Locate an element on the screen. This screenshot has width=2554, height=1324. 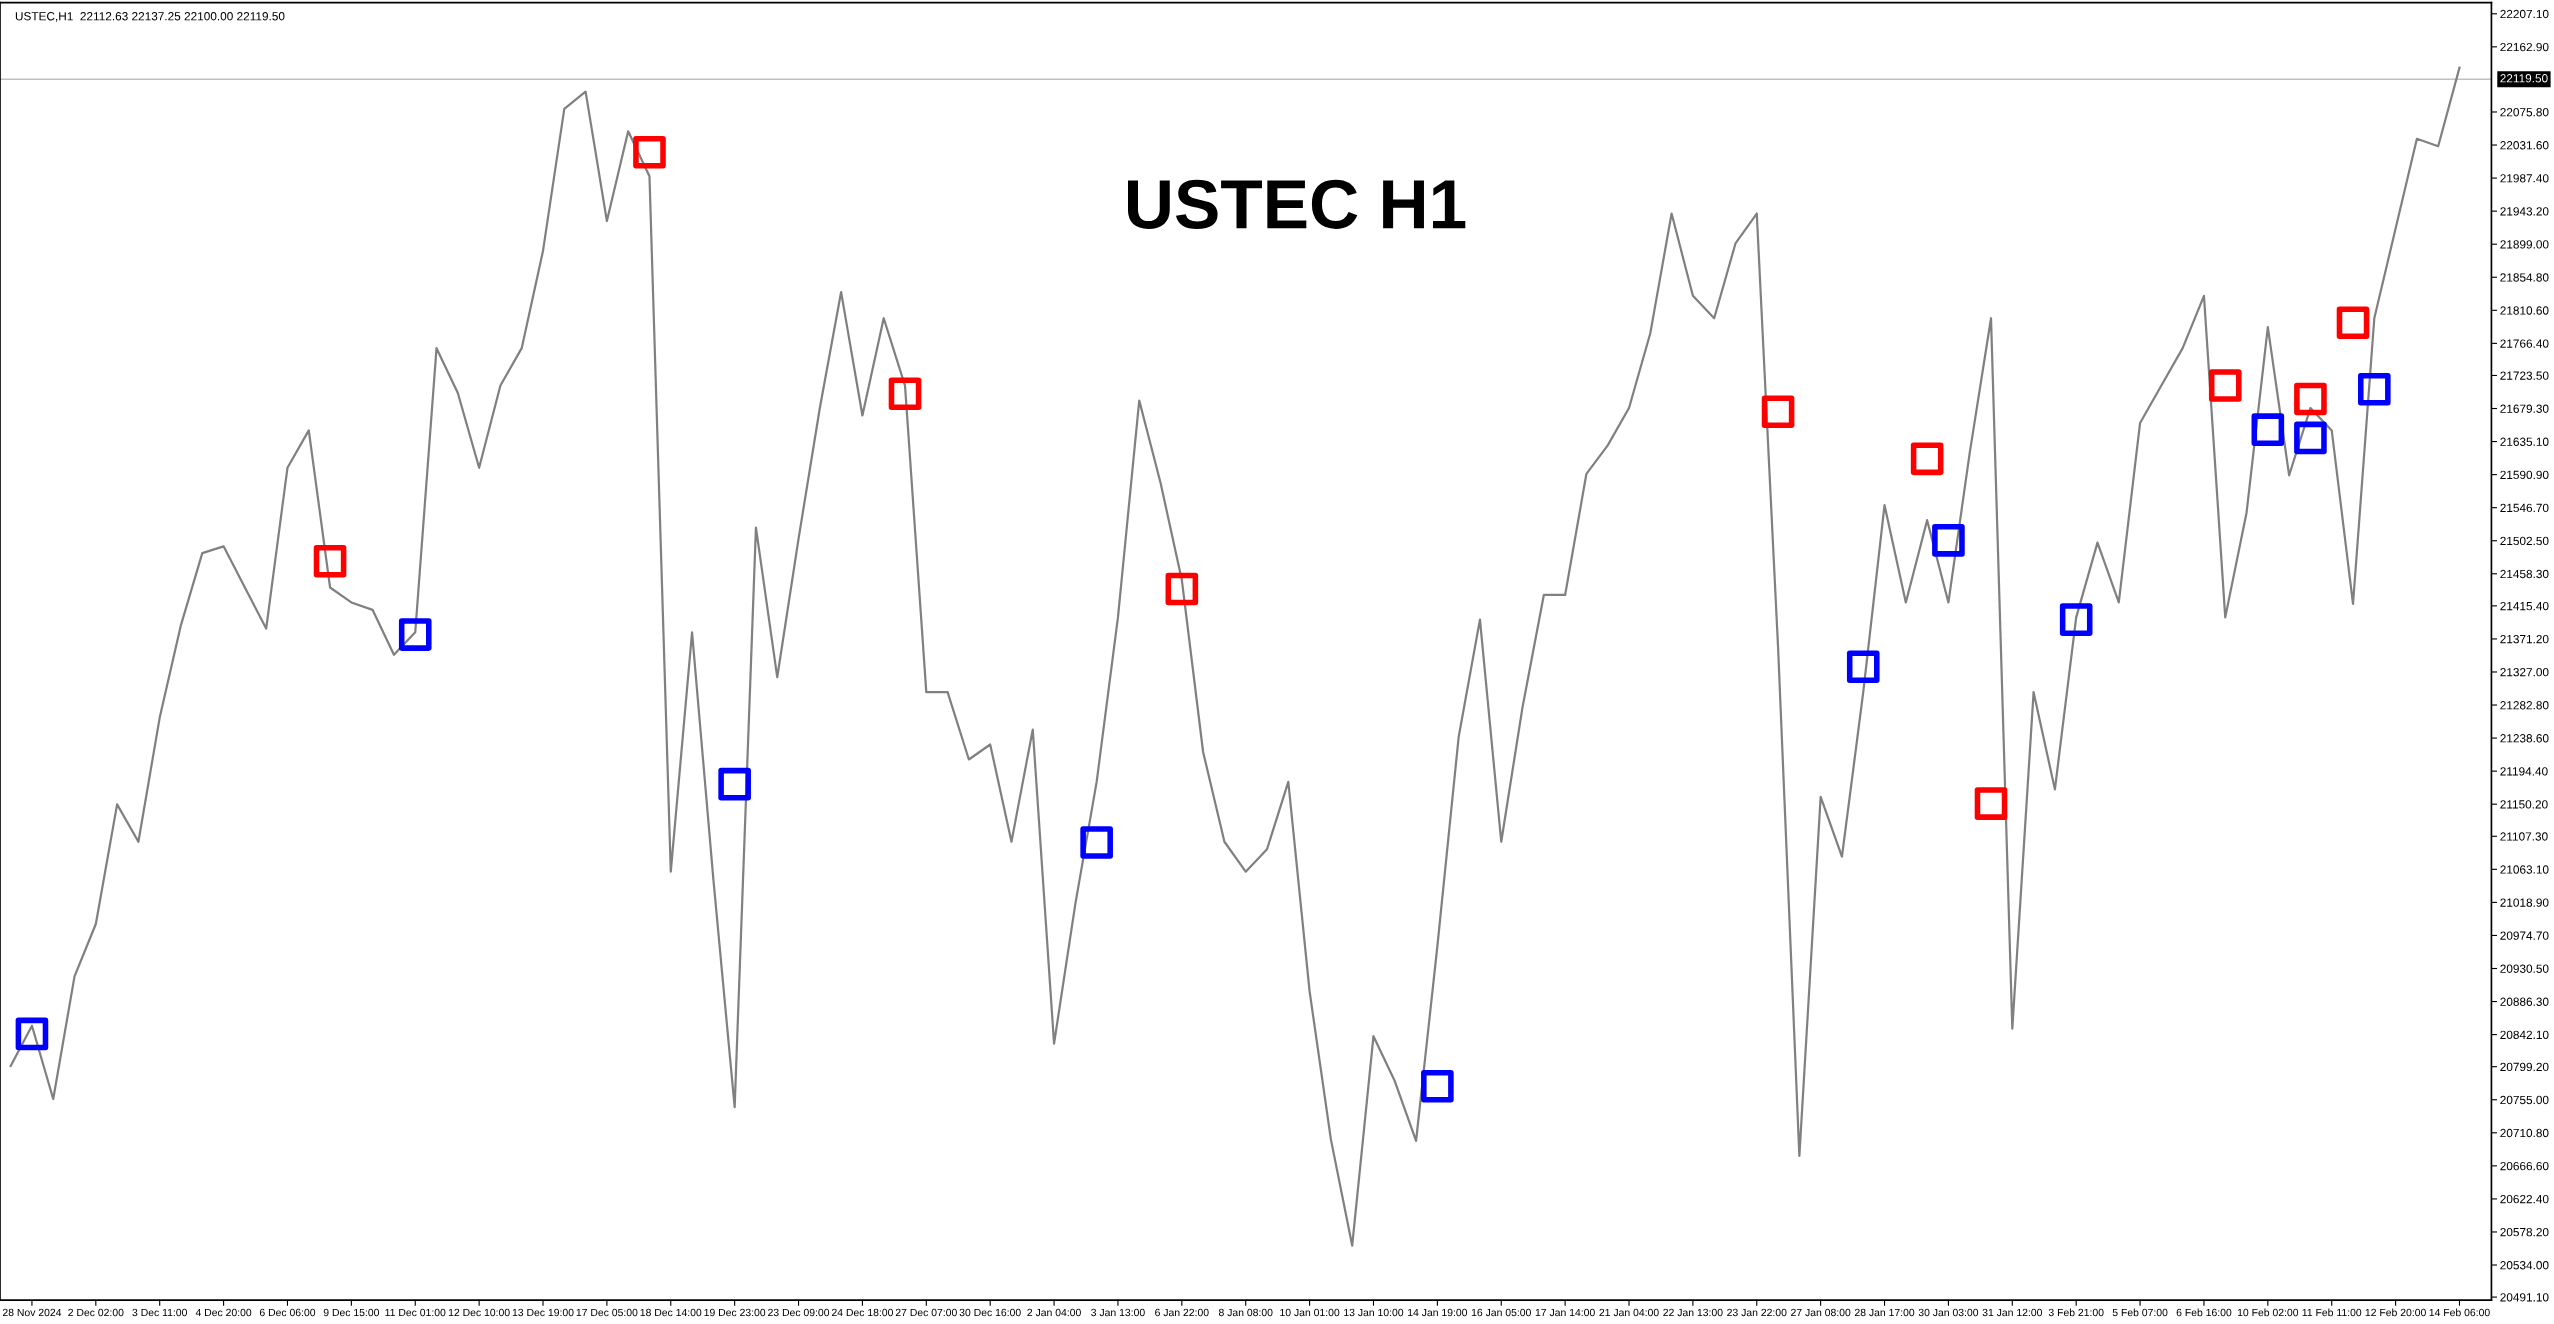
y-tick-label: 21063.10 is located at coordinates (2524, 869).